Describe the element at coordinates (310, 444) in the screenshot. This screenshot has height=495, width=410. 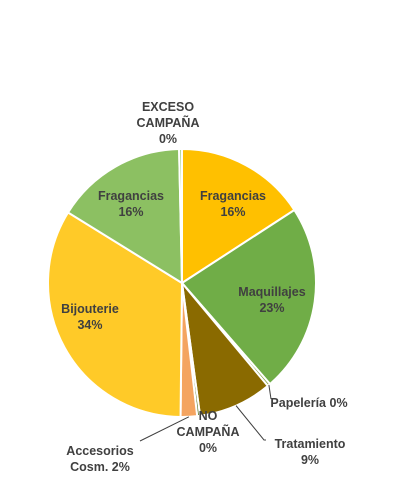
I see `slice-label-line: Tratamiento` at that location.